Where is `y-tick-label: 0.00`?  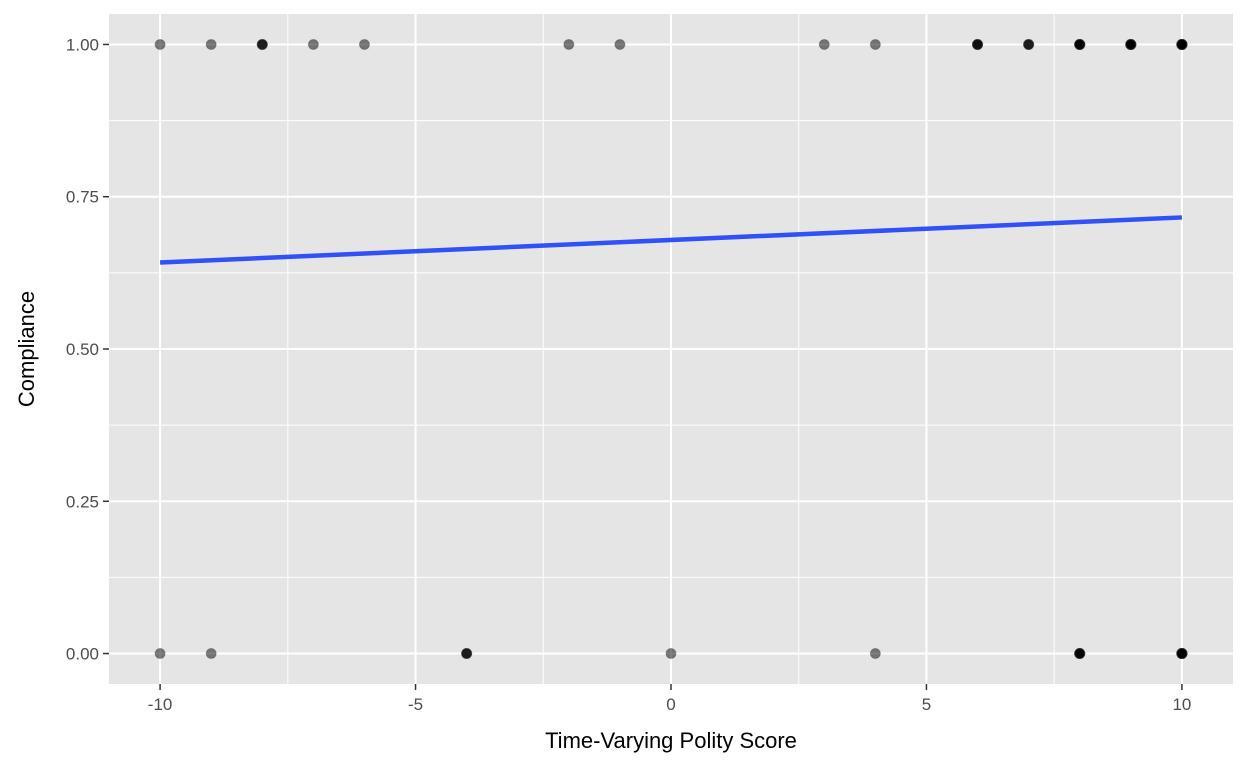 y-tick-label: 0.00 is located at coordinates (82, 654).